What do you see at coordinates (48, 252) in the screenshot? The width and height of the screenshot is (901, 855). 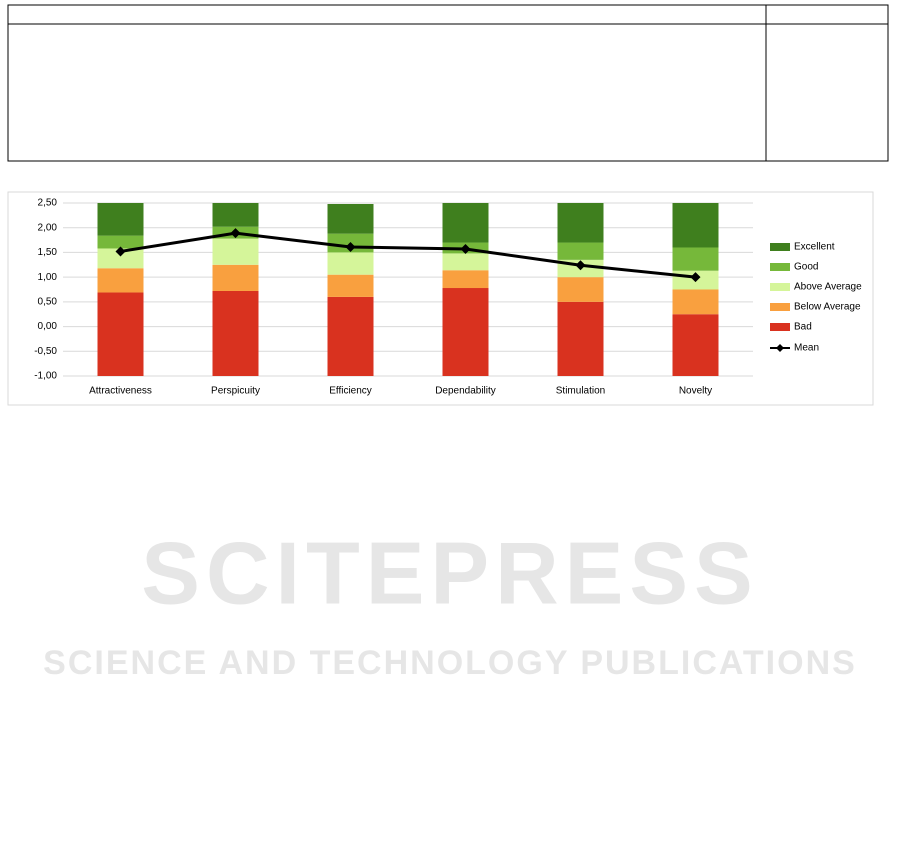 I see `y-tick-label: 1,50` at bounding box center [48, 252].